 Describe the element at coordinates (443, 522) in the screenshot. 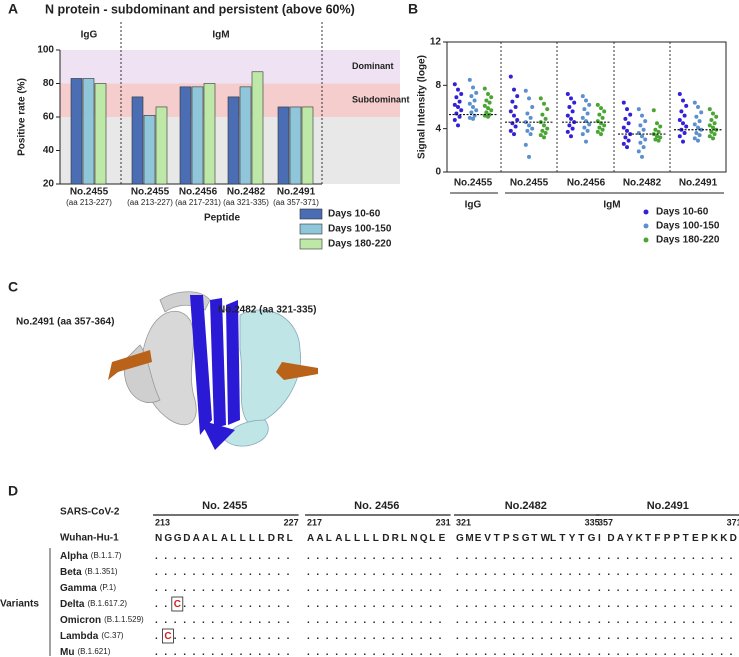

I see `range-end: 231` at that location.